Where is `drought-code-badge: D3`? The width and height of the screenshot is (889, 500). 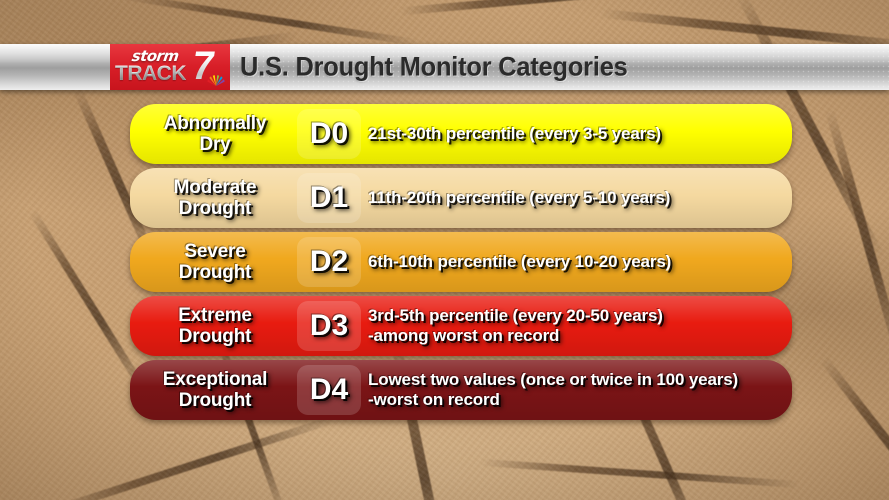 drought-code-badge: D3 is located at coordinates (329, 325).